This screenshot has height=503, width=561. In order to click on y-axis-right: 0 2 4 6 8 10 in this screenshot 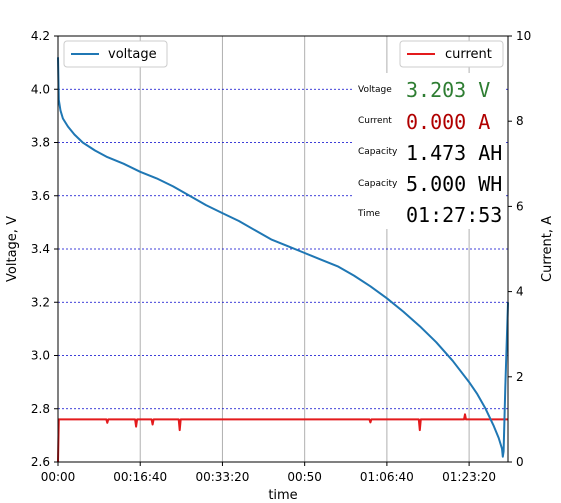, I will do `click(519, 249)`.